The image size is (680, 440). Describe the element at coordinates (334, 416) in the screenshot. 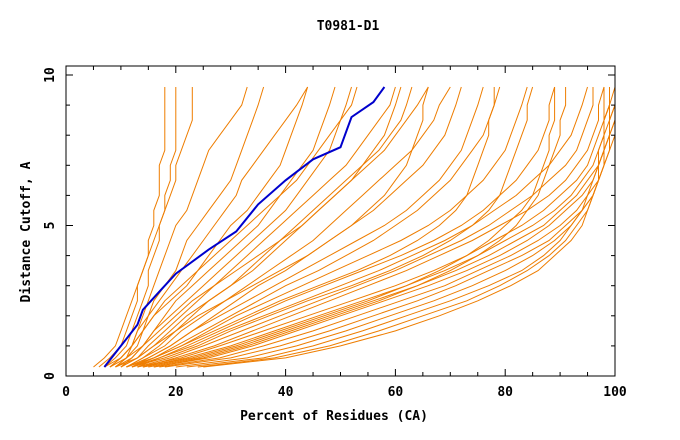

I see `x-axis-label: Percent of Residues (CA)` at that location.